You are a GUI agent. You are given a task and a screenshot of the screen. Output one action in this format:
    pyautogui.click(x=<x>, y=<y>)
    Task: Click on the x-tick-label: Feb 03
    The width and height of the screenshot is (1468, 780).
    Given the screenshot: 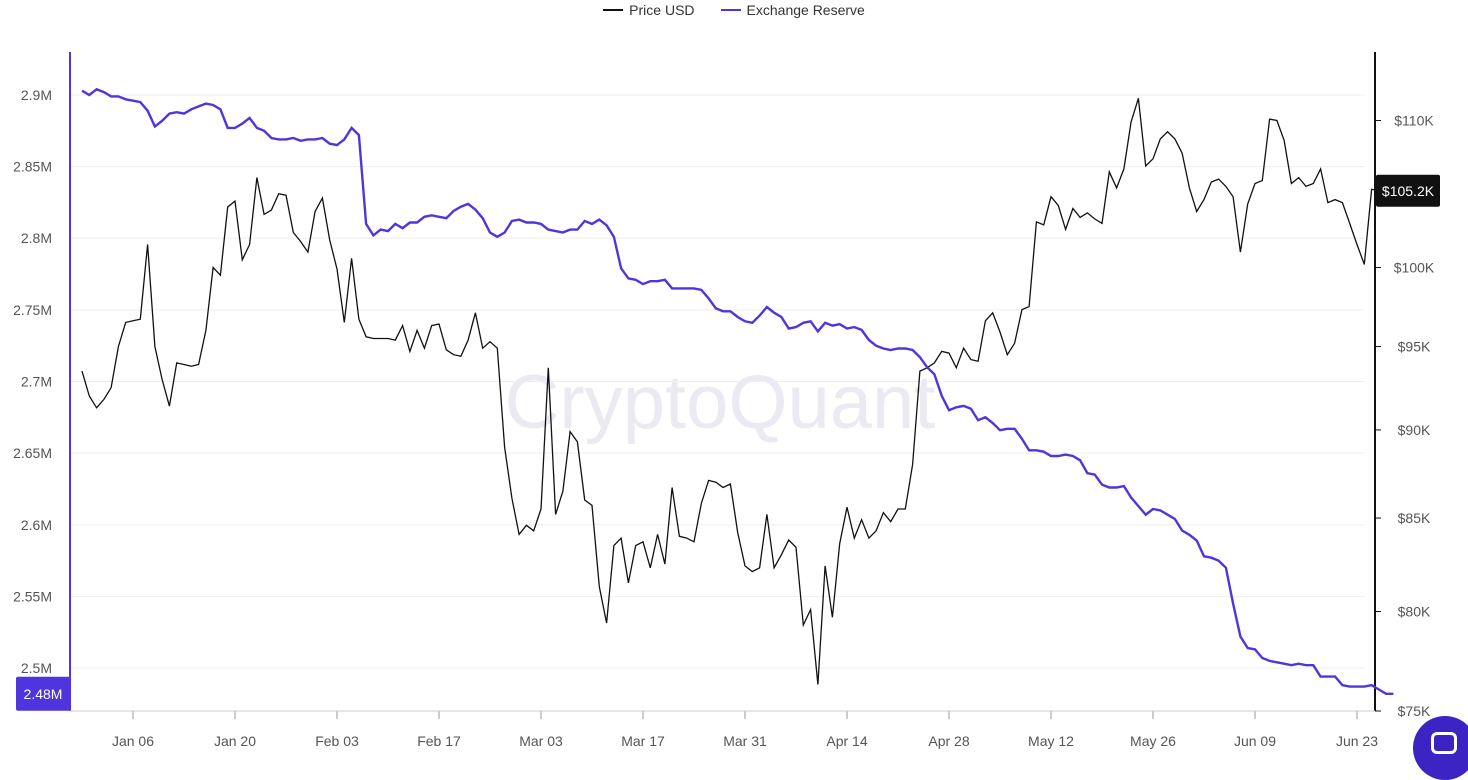 What is the action you would take?
    pyautogui.click(x=337, y=741)
    